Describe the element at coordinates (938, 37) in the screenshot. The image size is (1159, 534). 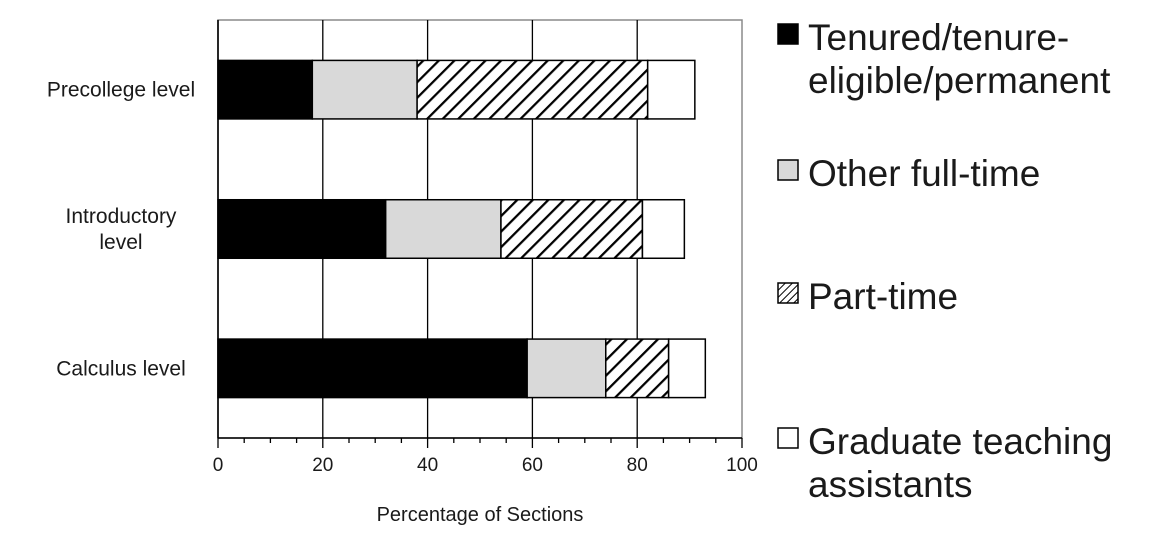
I see `legend-label: Tenured/tenure-` at that location.